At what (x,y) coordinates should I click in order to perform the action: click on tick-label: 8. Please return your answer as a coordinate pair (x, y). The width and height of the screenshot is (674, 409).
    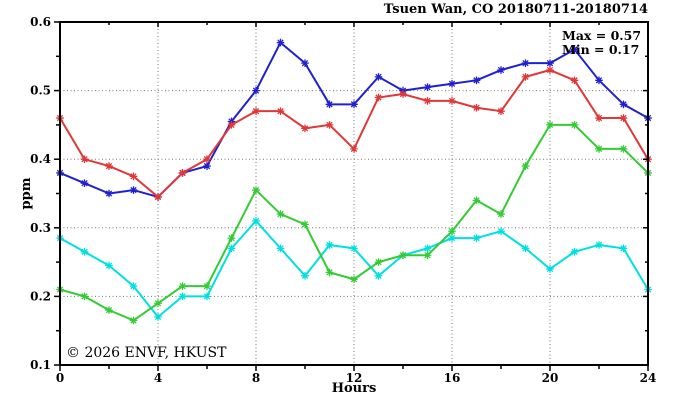
    Looking at the image, I should click on (256, 378).